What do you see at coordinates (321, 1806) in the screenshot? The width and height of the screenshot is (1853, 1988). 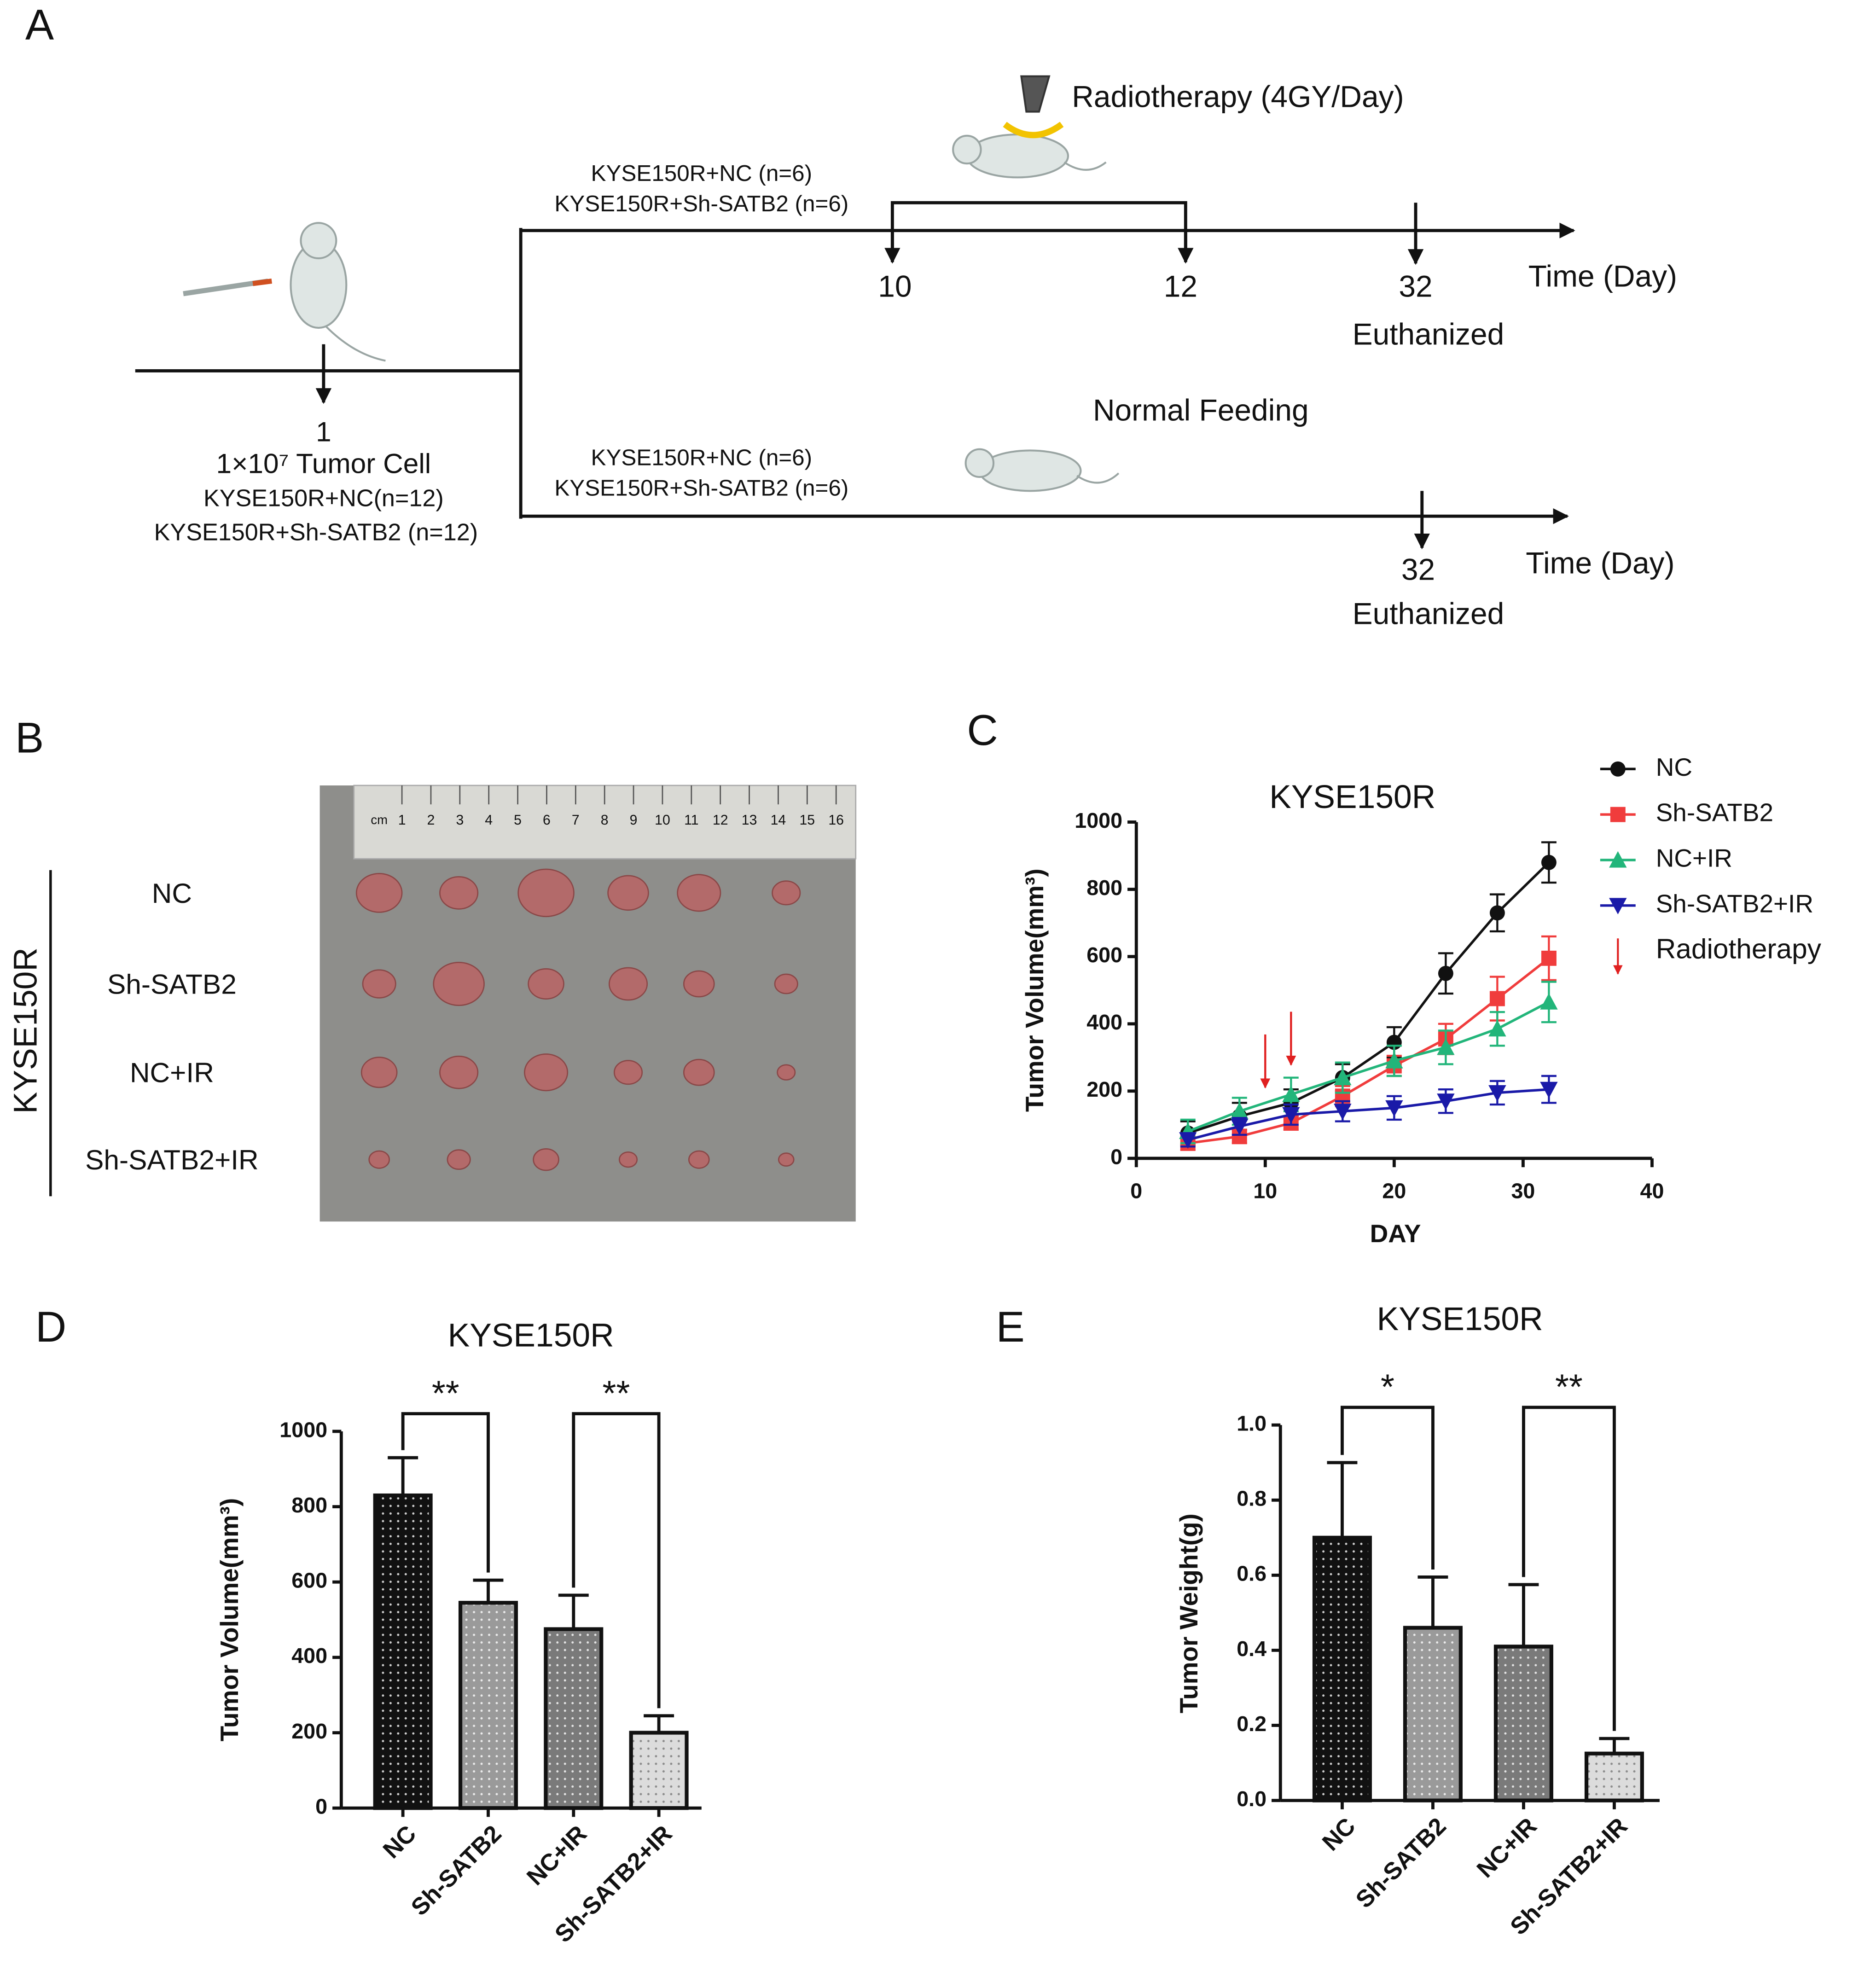 I see `y-tick-label: 0` at bounding box center [321, 1806].